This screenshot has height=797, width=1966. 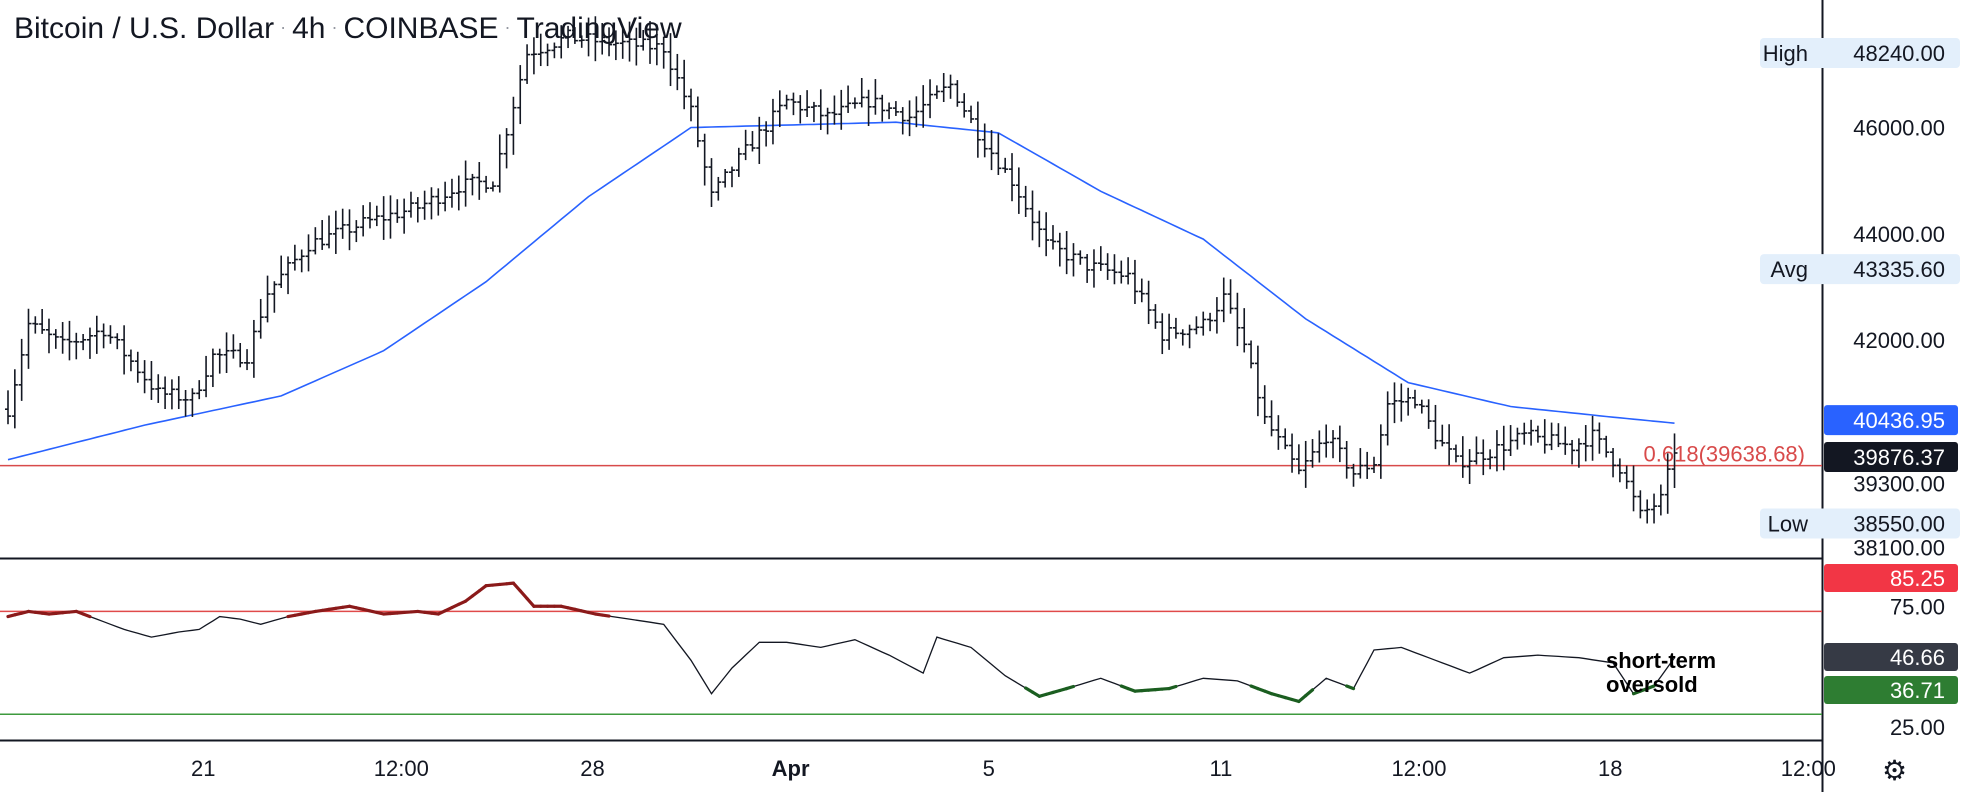 I want to click on high-label-bg, so click(x=1860, y=53).